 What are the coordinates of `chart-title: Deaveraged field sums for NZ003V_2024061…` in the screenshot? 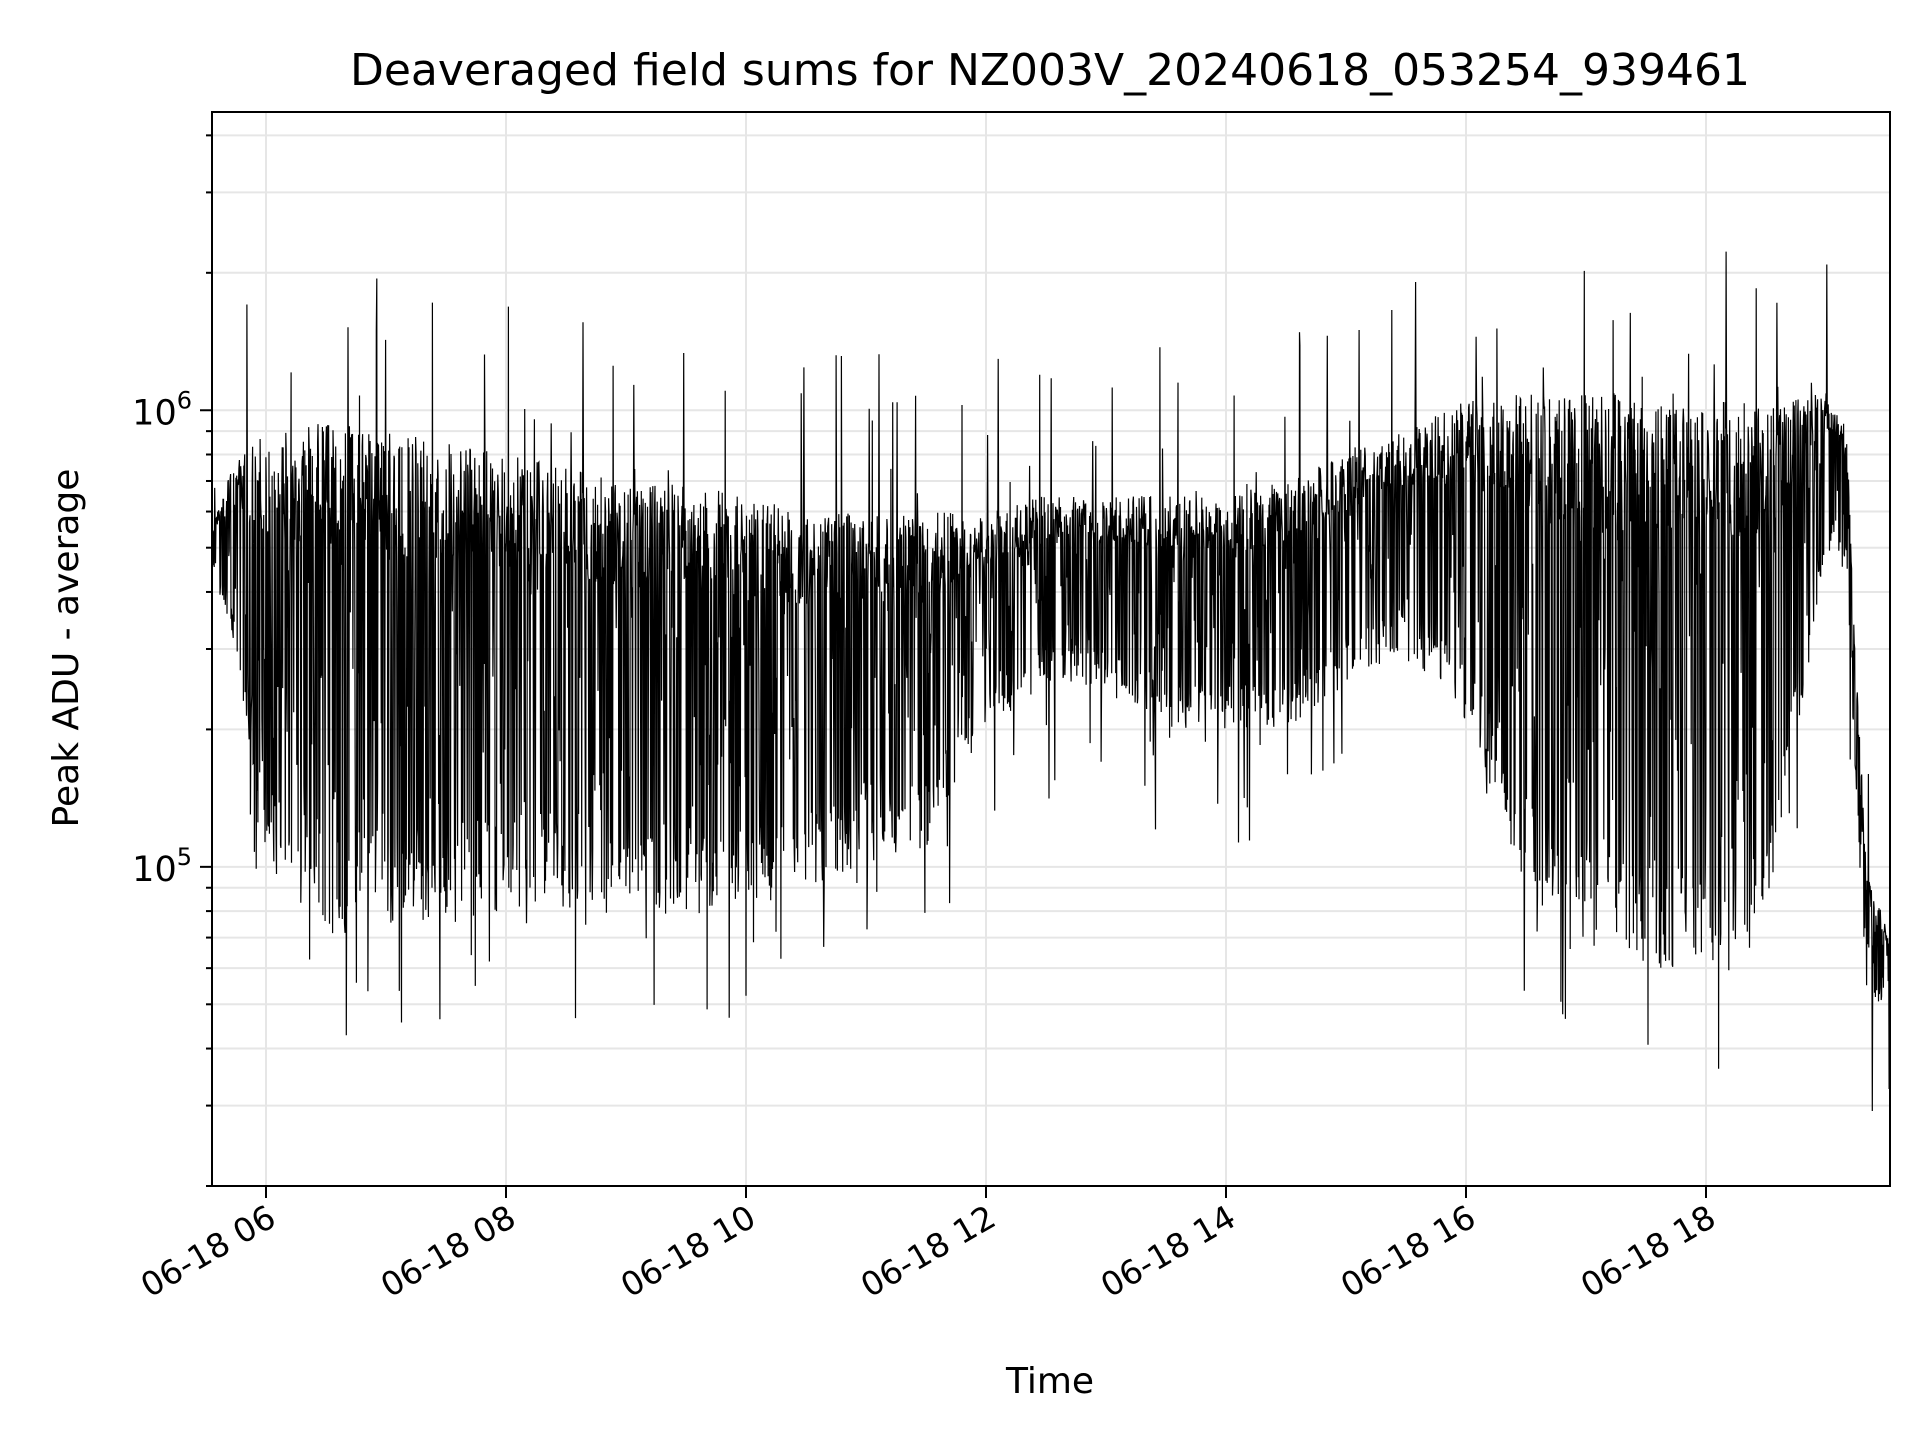 It's located at (1050, 70).